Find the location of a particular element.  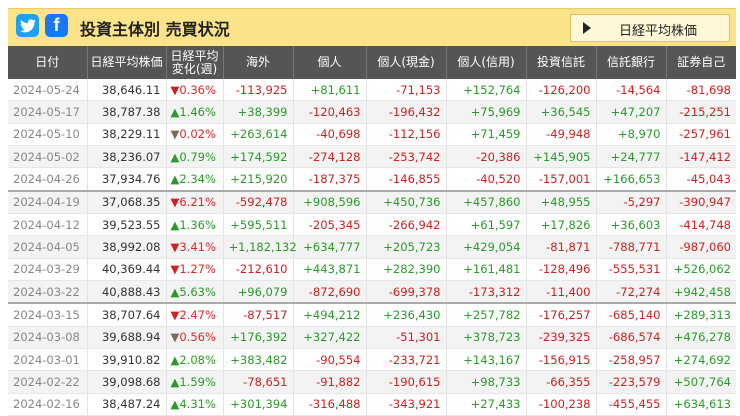

value-cell: +634,777 is located at coordinates (330, 247).